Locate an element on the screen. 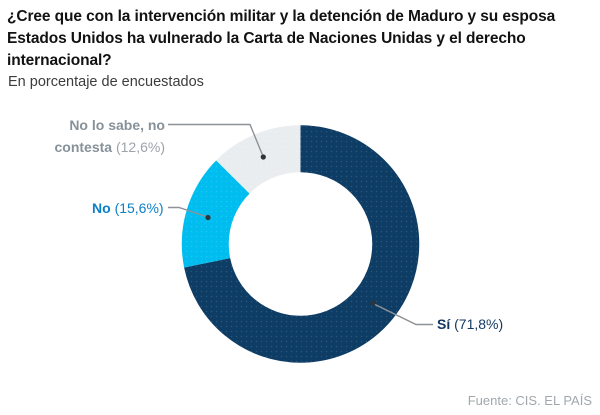 The height and width of the screenshot is (415, 600). chart-title-line-3: internacional? is located at coordinates (59, 60).